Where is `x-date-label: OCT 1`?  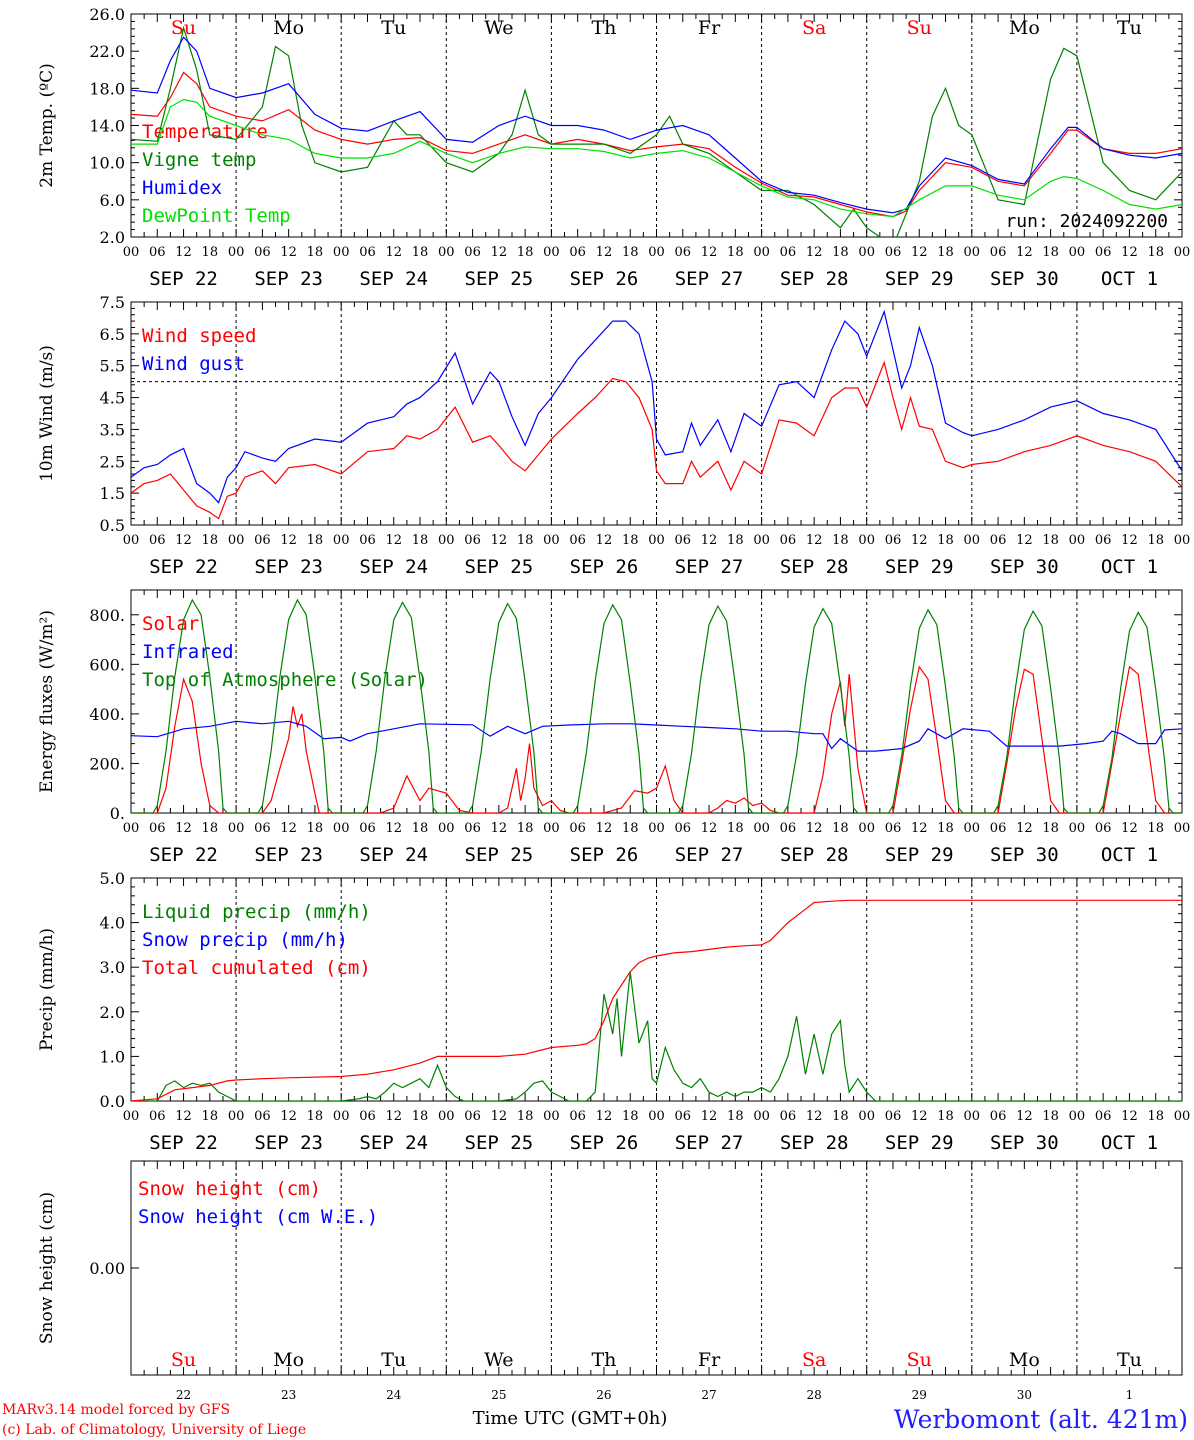
x-date-label: OCT 1 is located at coordinates (1129, 855).